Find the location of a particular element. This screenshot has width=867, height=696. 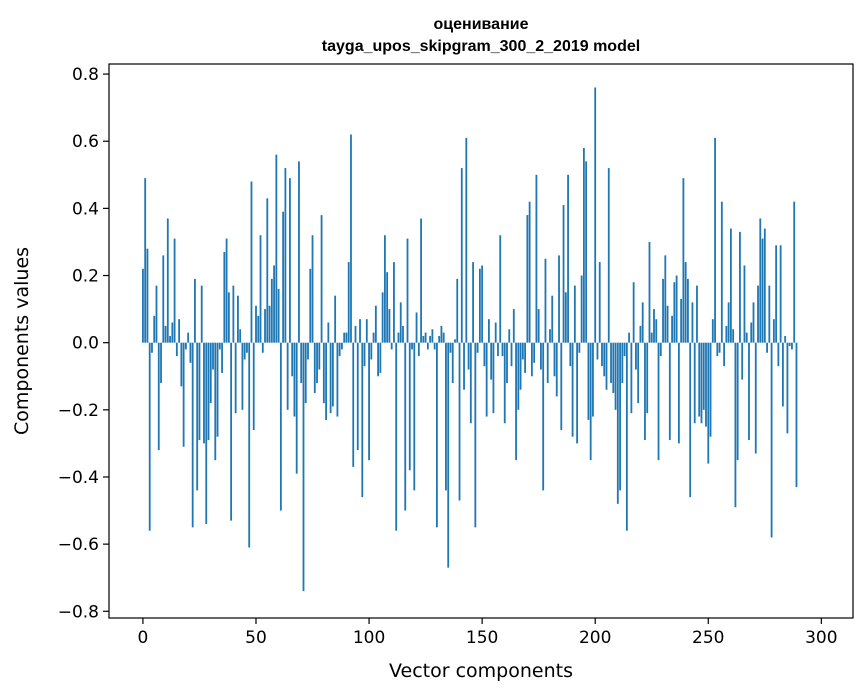

y-tick-label: −0.8 is located at coordinates (78, 612).